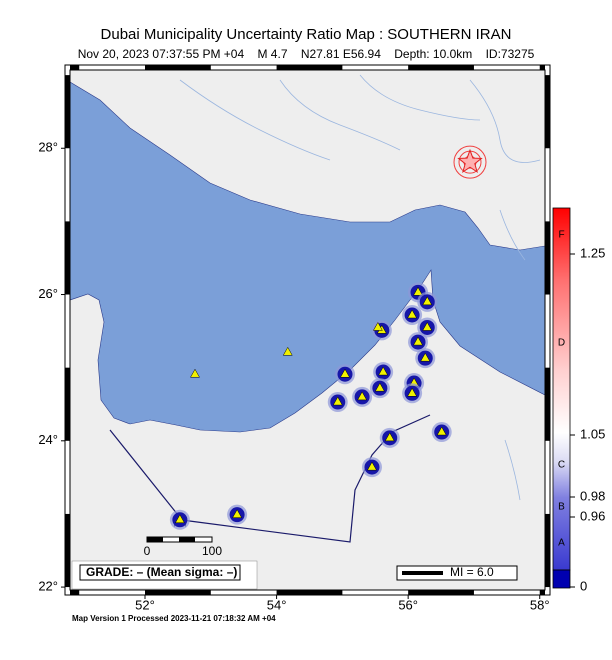 The image size is (612, 660). Describe the element at coordinates (561, 389) in the screenshot. I see `colorbar` at that location.